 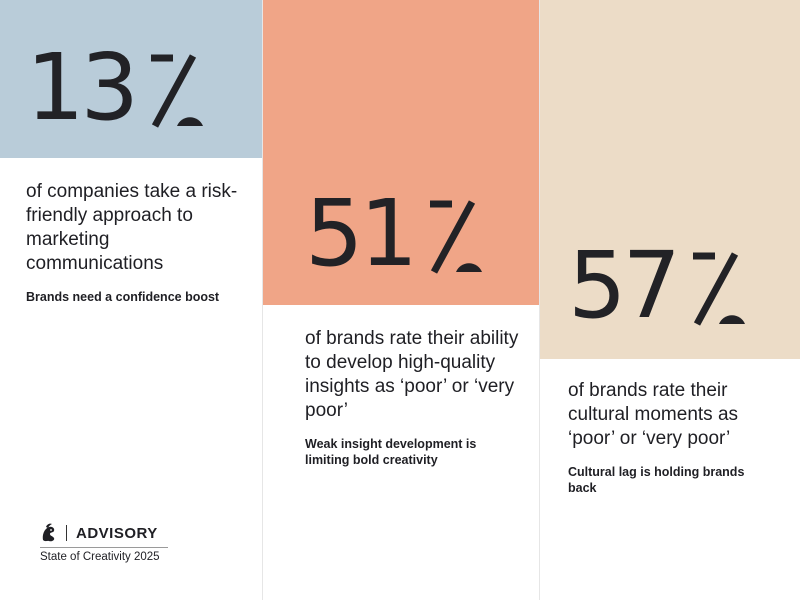 I want to click on stat-number: 57, so click(x=624, y=285).